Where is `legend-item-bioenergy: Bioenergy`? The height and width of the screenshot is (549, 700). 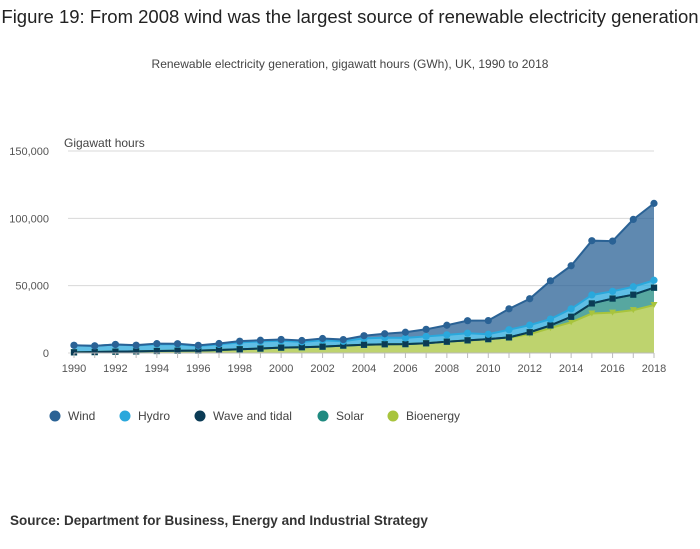 legend-item-bioenergy: Bioenergy is located at coordinates (424, 416).